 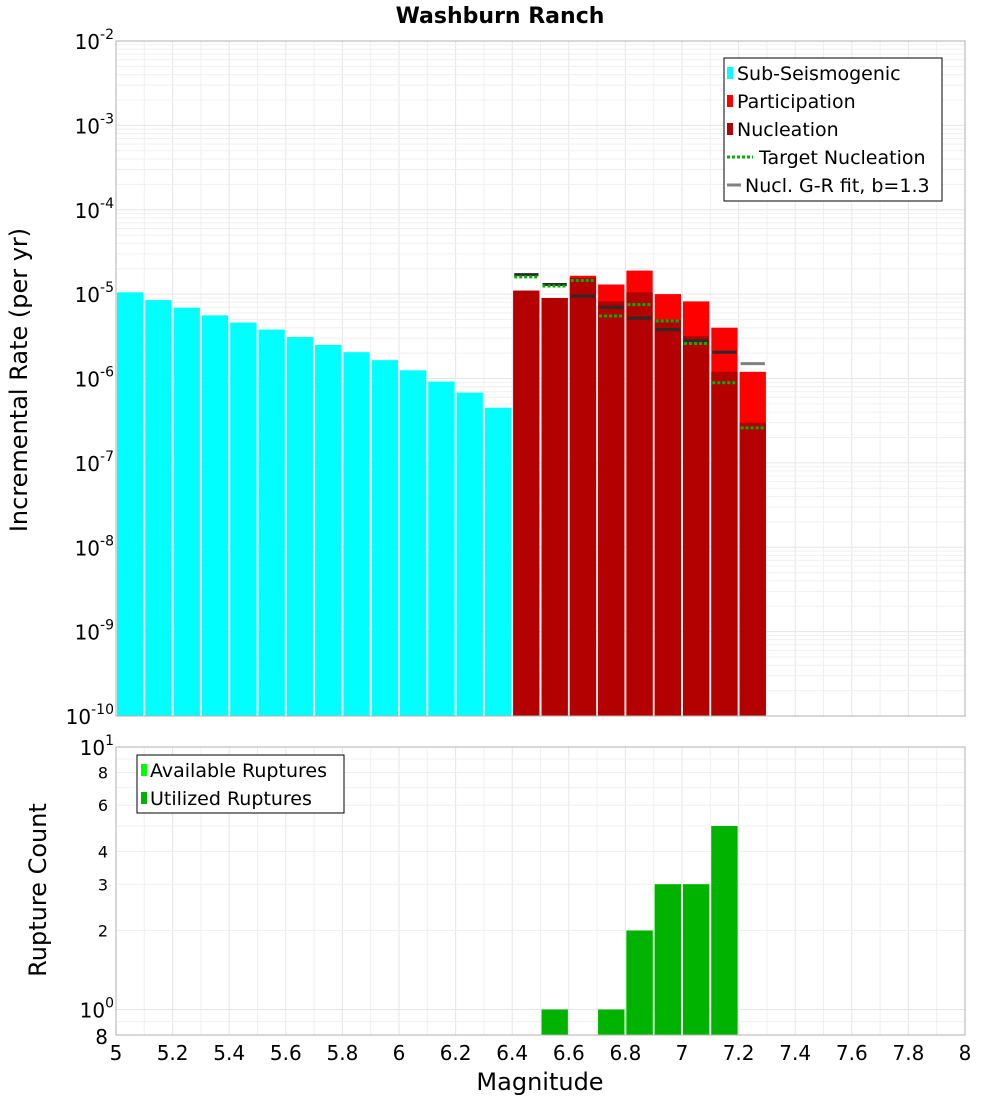 What do you see at coordinates (116, 1053) in the screenshot?
I see `x-tick-label: 5` at bounding box center [116, 1053].